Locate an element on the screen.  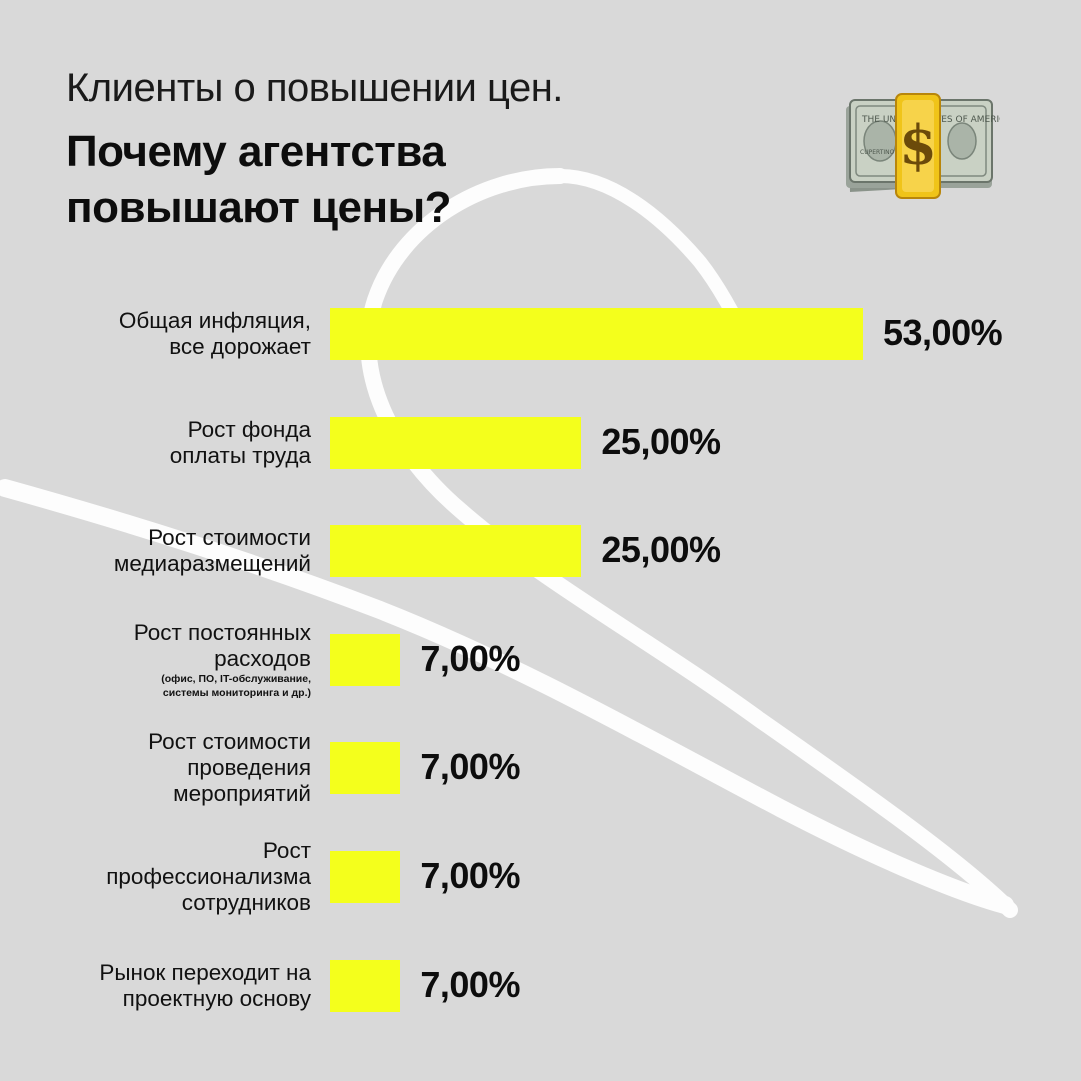
category-label-6: Рост профессионализма сотрудников is located at coordinates (208, 877).